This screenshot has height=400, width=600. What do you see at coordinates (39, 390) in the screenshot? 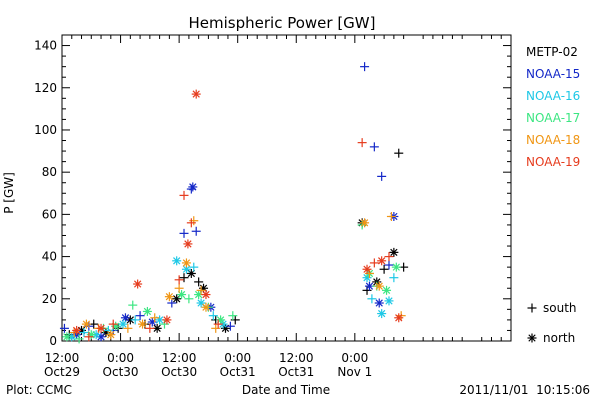
I see `footer-credit: Plot: CCMC` at bounding box center [39, 390].